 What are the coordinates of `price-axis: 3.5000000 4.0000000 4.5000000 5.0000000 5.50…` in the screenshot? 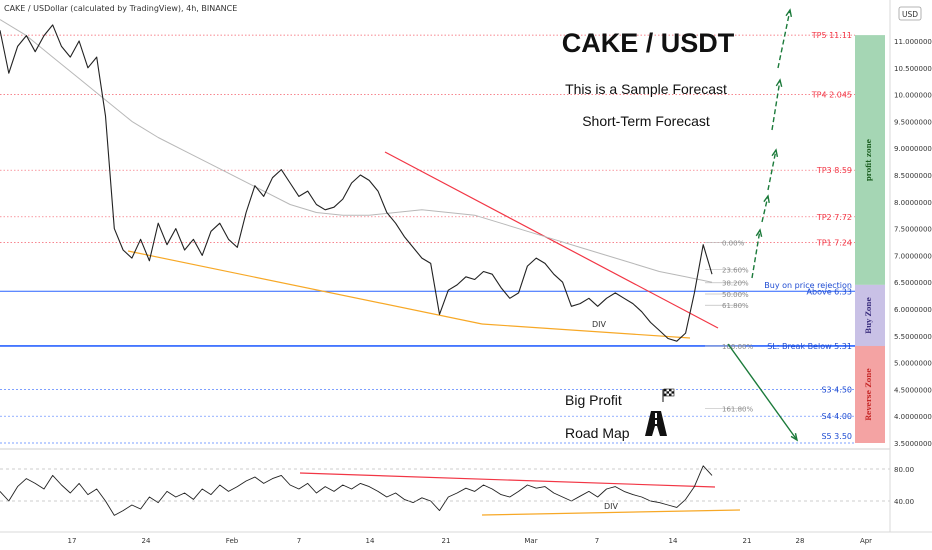 It's located at (913, 243).